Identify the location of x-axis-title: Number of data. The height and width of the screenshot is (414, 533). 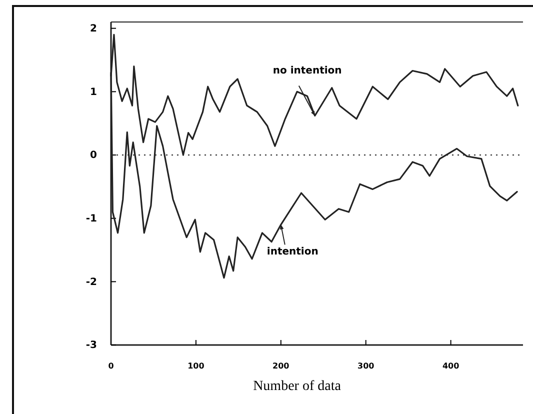
(297, 386).